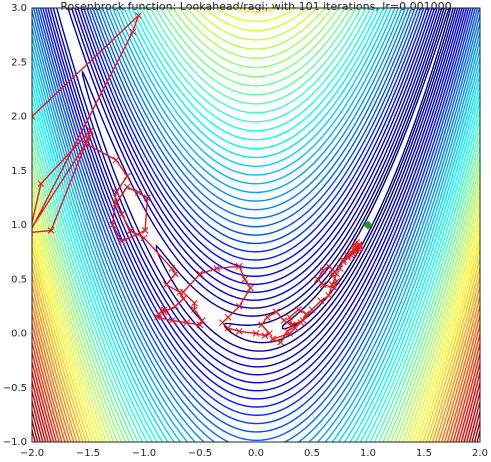  I want to click on y-tick-label: −1.0, so click(15, 442).